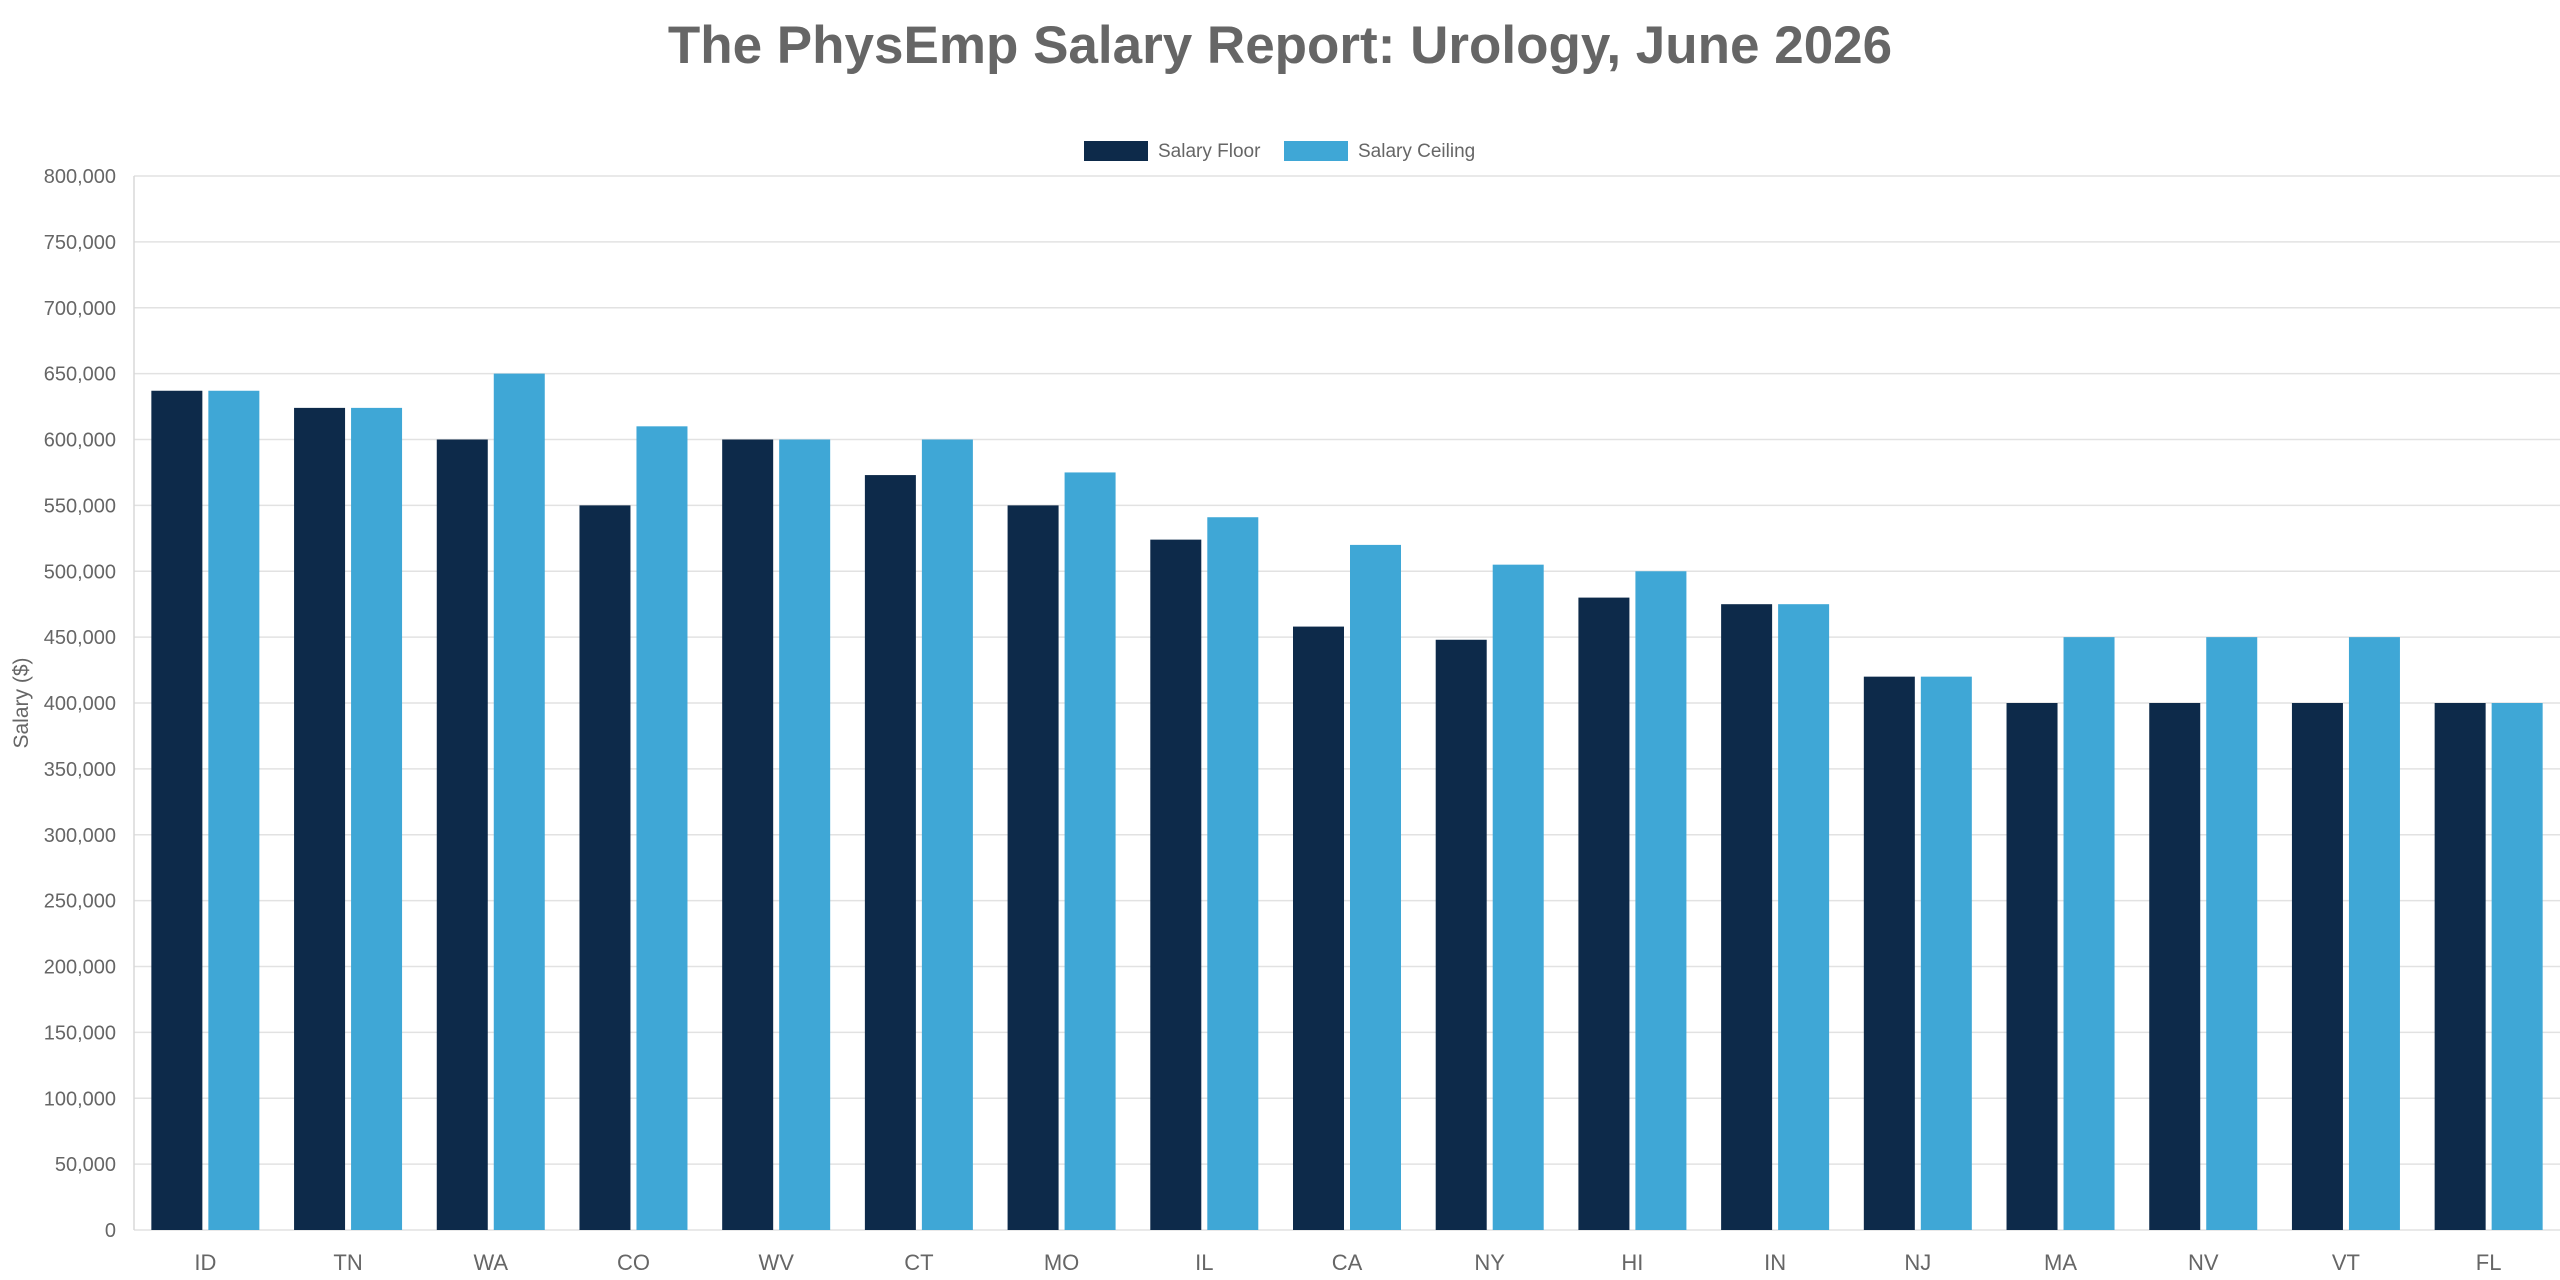  What do you see at coordinates (80, 836) in the screenshot?
I see `y-tick-label: 300,000` at bounding box center [80, 836].